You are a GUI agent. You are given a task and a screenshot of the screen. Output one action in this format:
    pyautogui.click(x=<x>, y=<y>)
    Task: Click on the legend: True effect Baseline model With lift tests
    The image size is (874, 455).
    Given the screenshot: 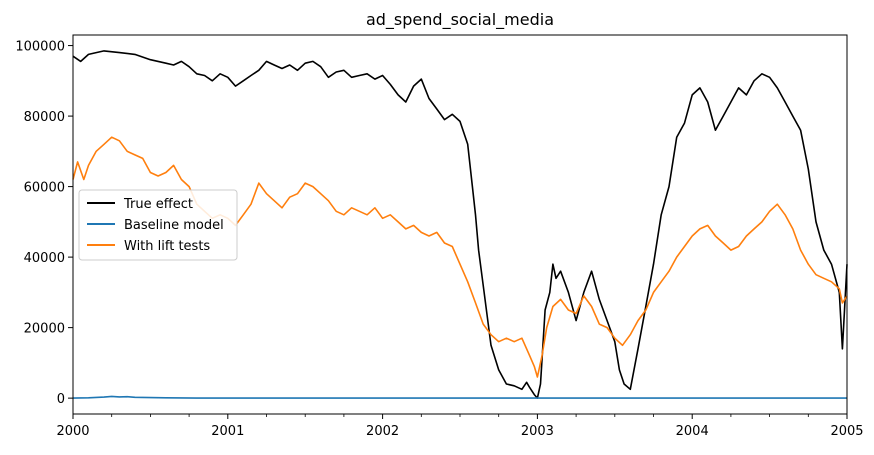 What is the action you would take?
    pyautogui.click(x=158, y=225)
    